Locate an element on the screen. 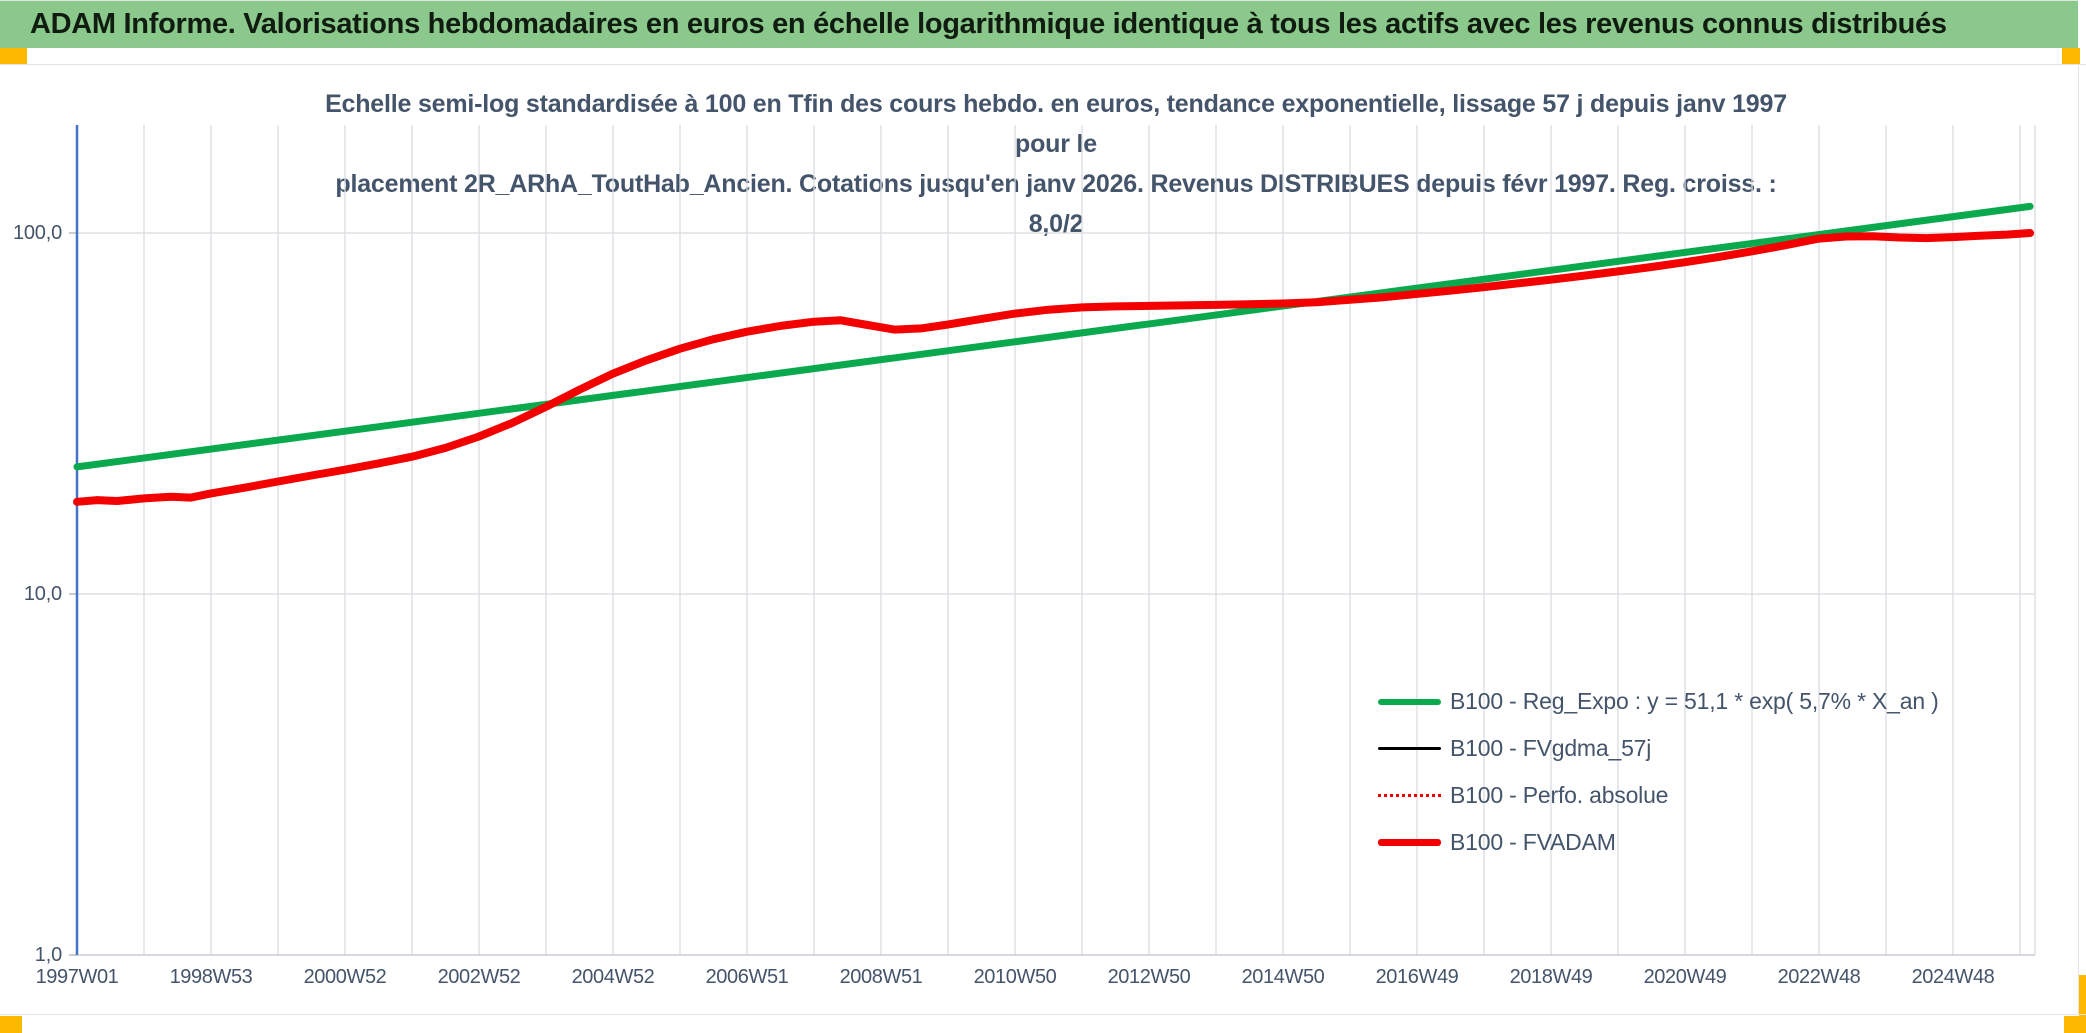  chart-frame-right-border is located at coordinates (2078, 539).